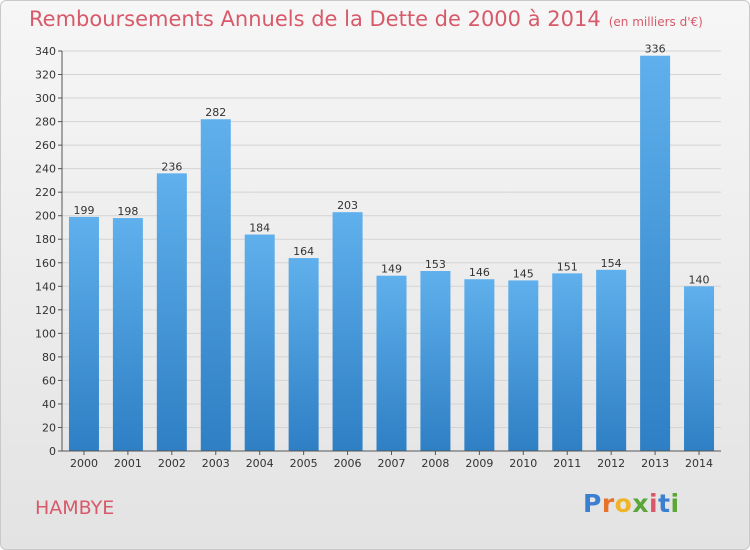  Describe the element at coordinates (611, 463) in the screenshot. I see `x-tick-label: 2012` at that location.